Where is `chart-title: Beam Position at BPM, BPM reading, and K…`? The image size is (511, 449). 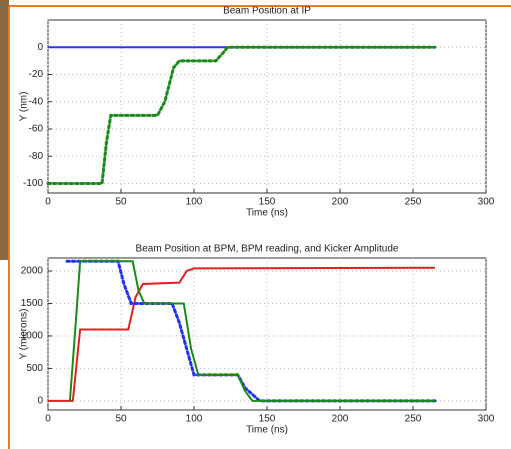 chart-title: Beam Position at BPM, BPM reading, and K… is located at coordinates (267, 249).